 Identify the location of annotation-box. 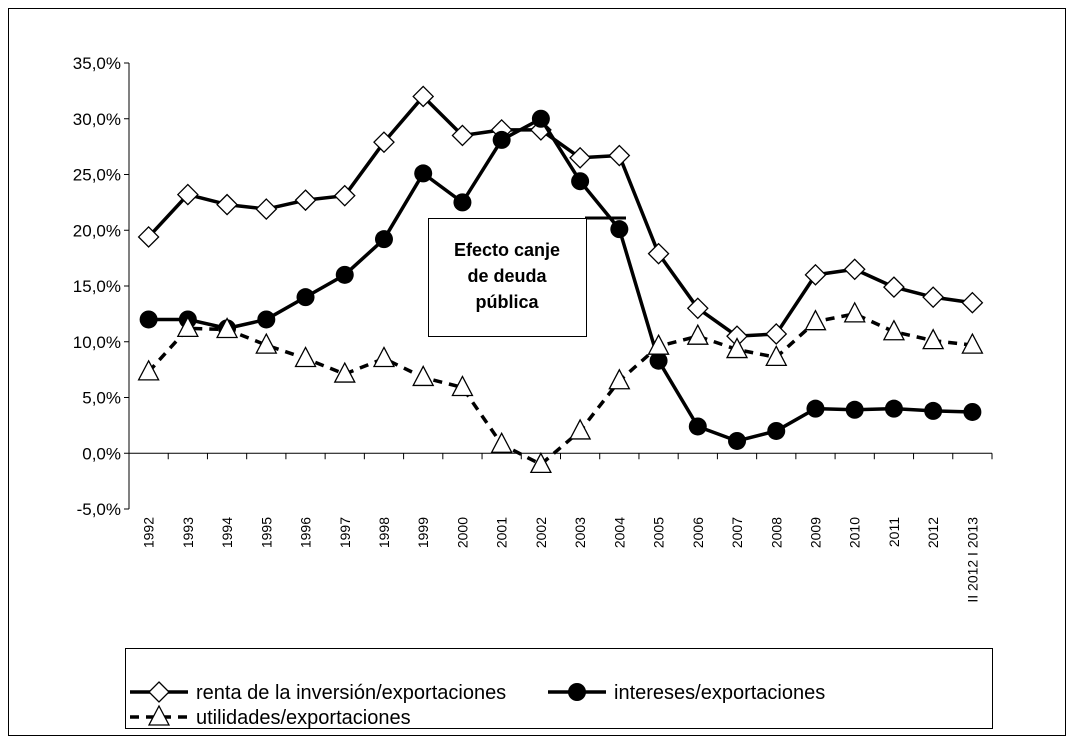
(507, 277).